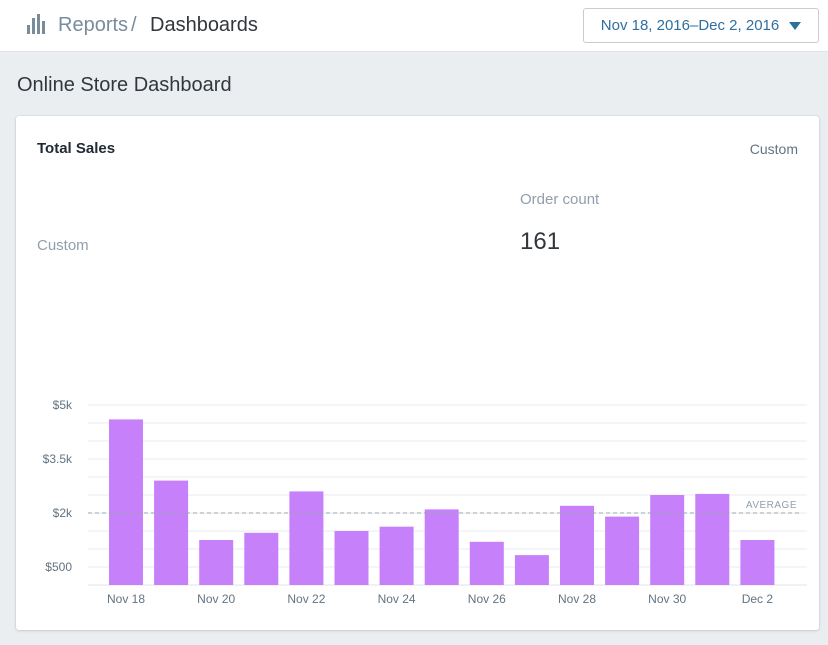 The width and height of the screenshot is (828, 645). What do you see at coordinates (577, 599) in the screenshot?
I see `x-tick-label: Nov 28` at bounding box center [577, 599].